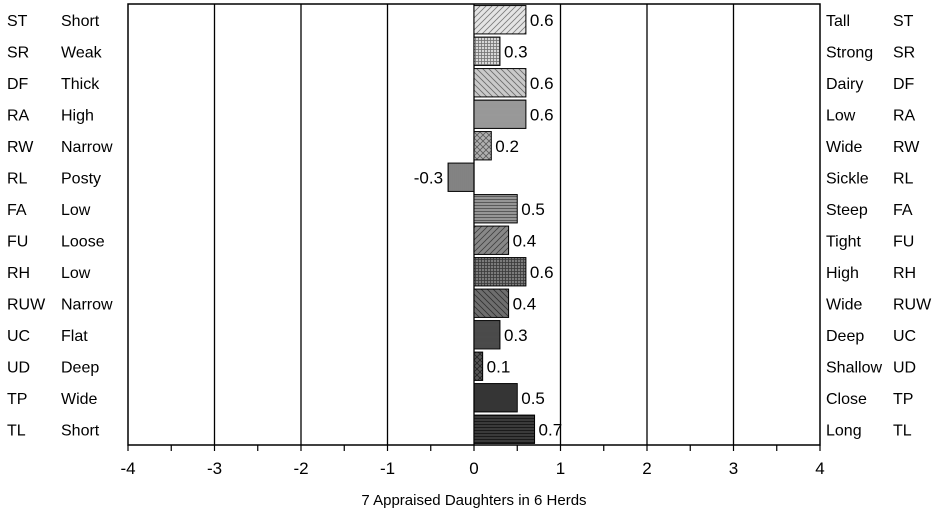 The height and width of the screenshot is (512, 937). What do you see at coordinates (81, 178) in the screenshot?
I see `left-descriptor: Posty` at bounding box center [81, 178].